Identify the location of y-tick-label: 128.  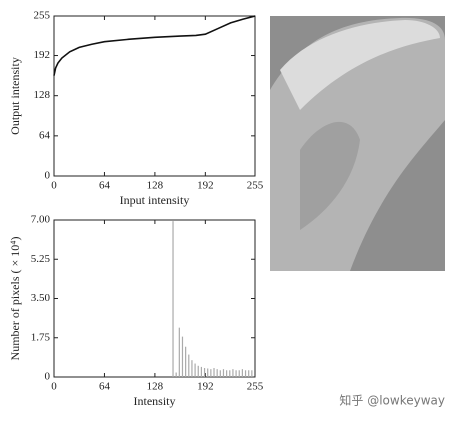
(42, 95).